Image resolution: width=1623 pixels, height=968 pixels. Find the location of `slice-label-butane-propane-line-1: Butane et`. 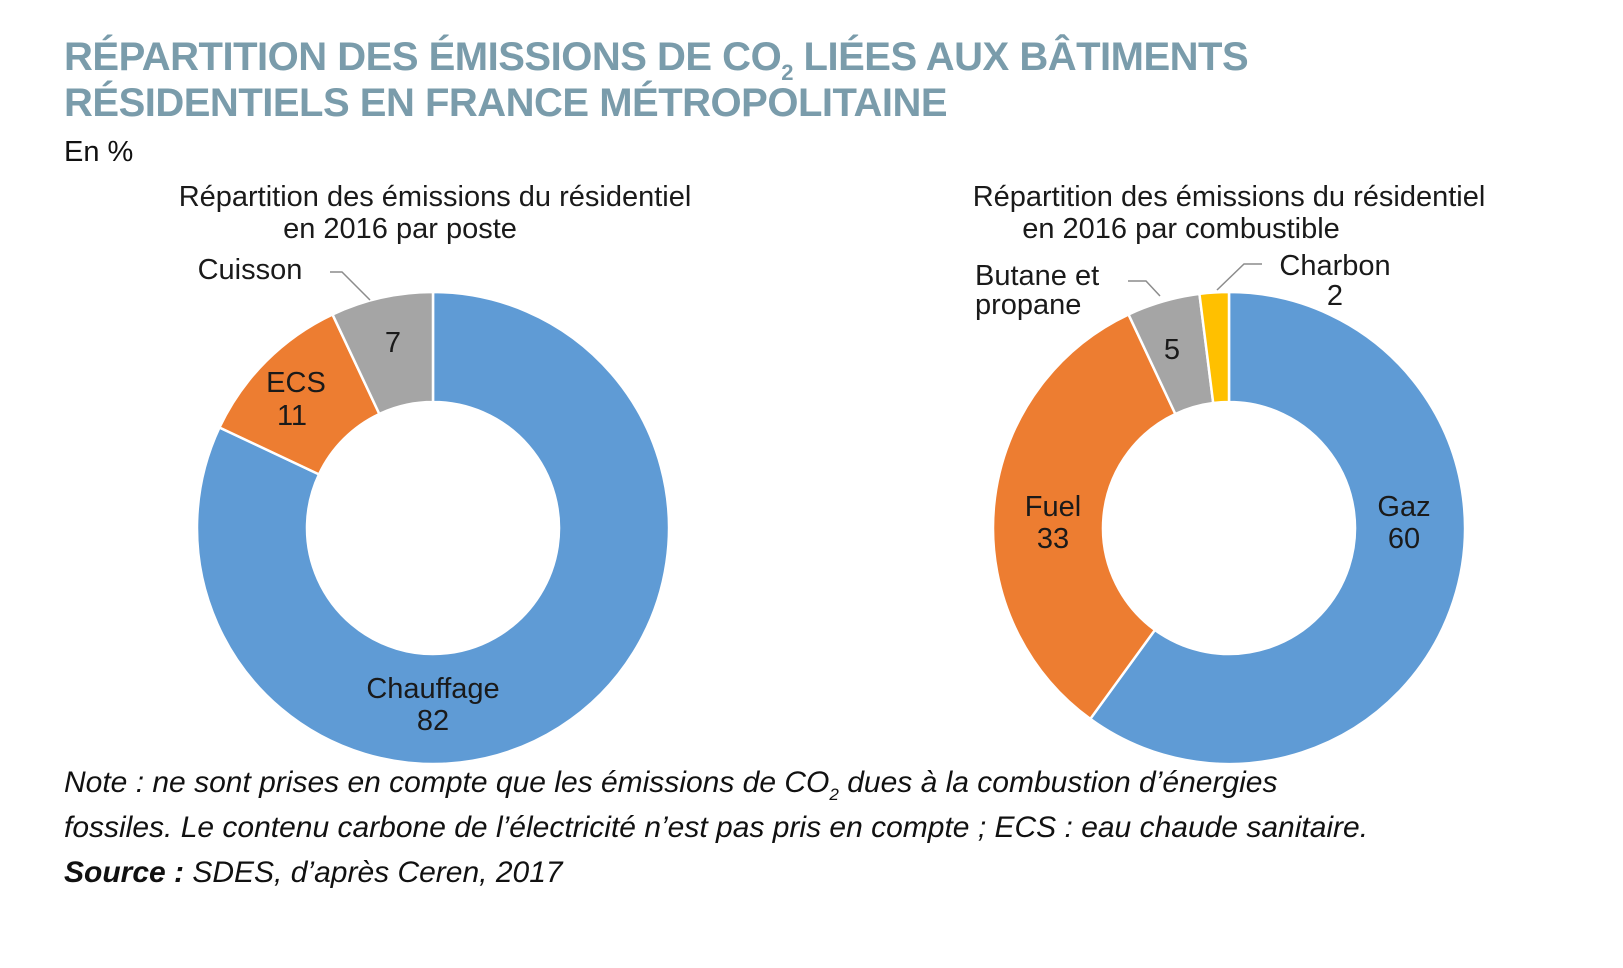

slice-label-butane-propane-line-1: Butane et is located at coordinates (1037, 276).